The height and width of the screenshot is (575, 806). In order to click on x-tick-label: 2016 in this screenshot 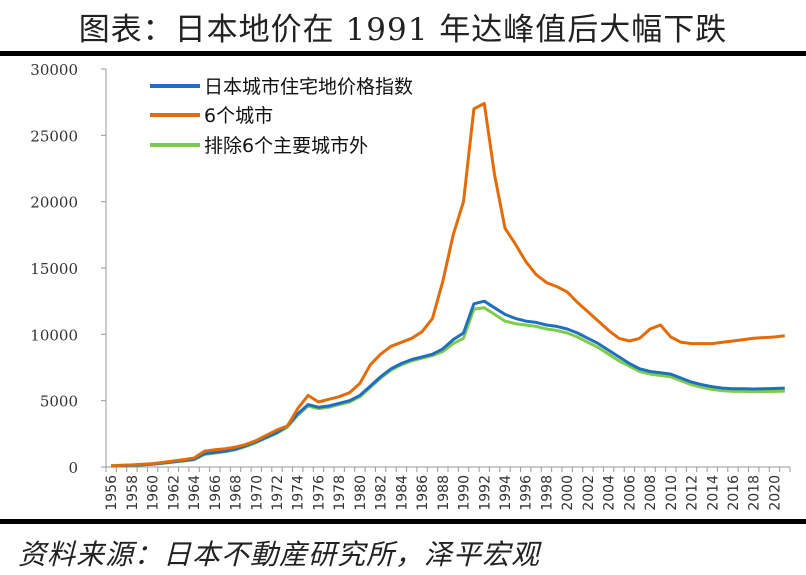, I will do `click(734, 493)`.